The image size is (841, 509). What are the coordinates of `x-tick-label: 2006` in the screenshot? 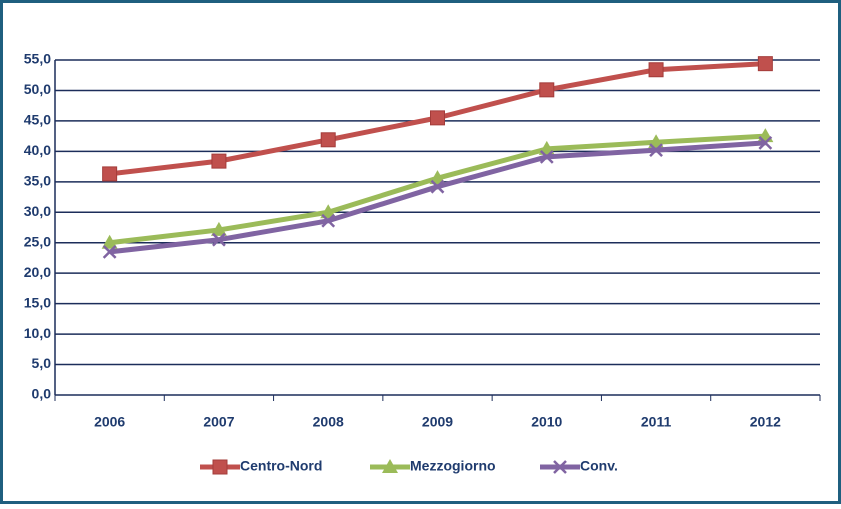 It's located at (109, 422).